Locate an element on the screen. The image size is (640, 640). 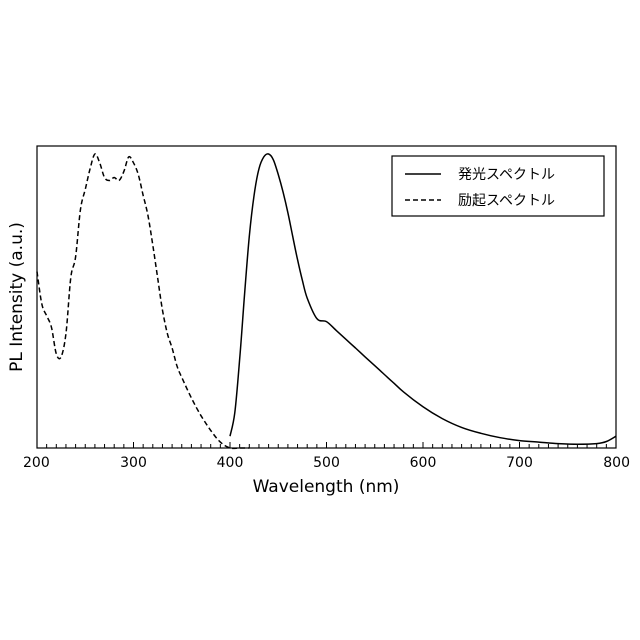
x-tick-label: 400 is located at coordinates (230, 463).